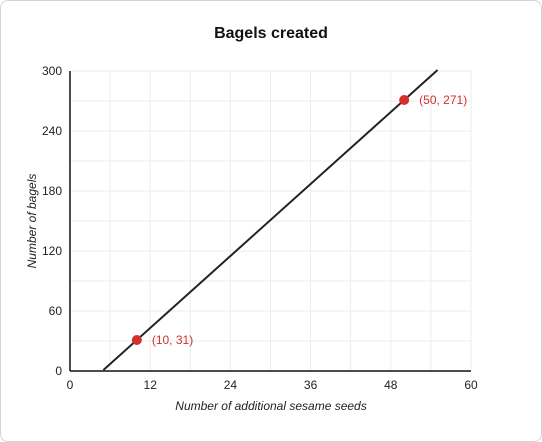 The image size is (542, 442). Describe the element at coordinates (32, 221) in the screenshot. I see `y-axis-label: Number of bagels` at that location.